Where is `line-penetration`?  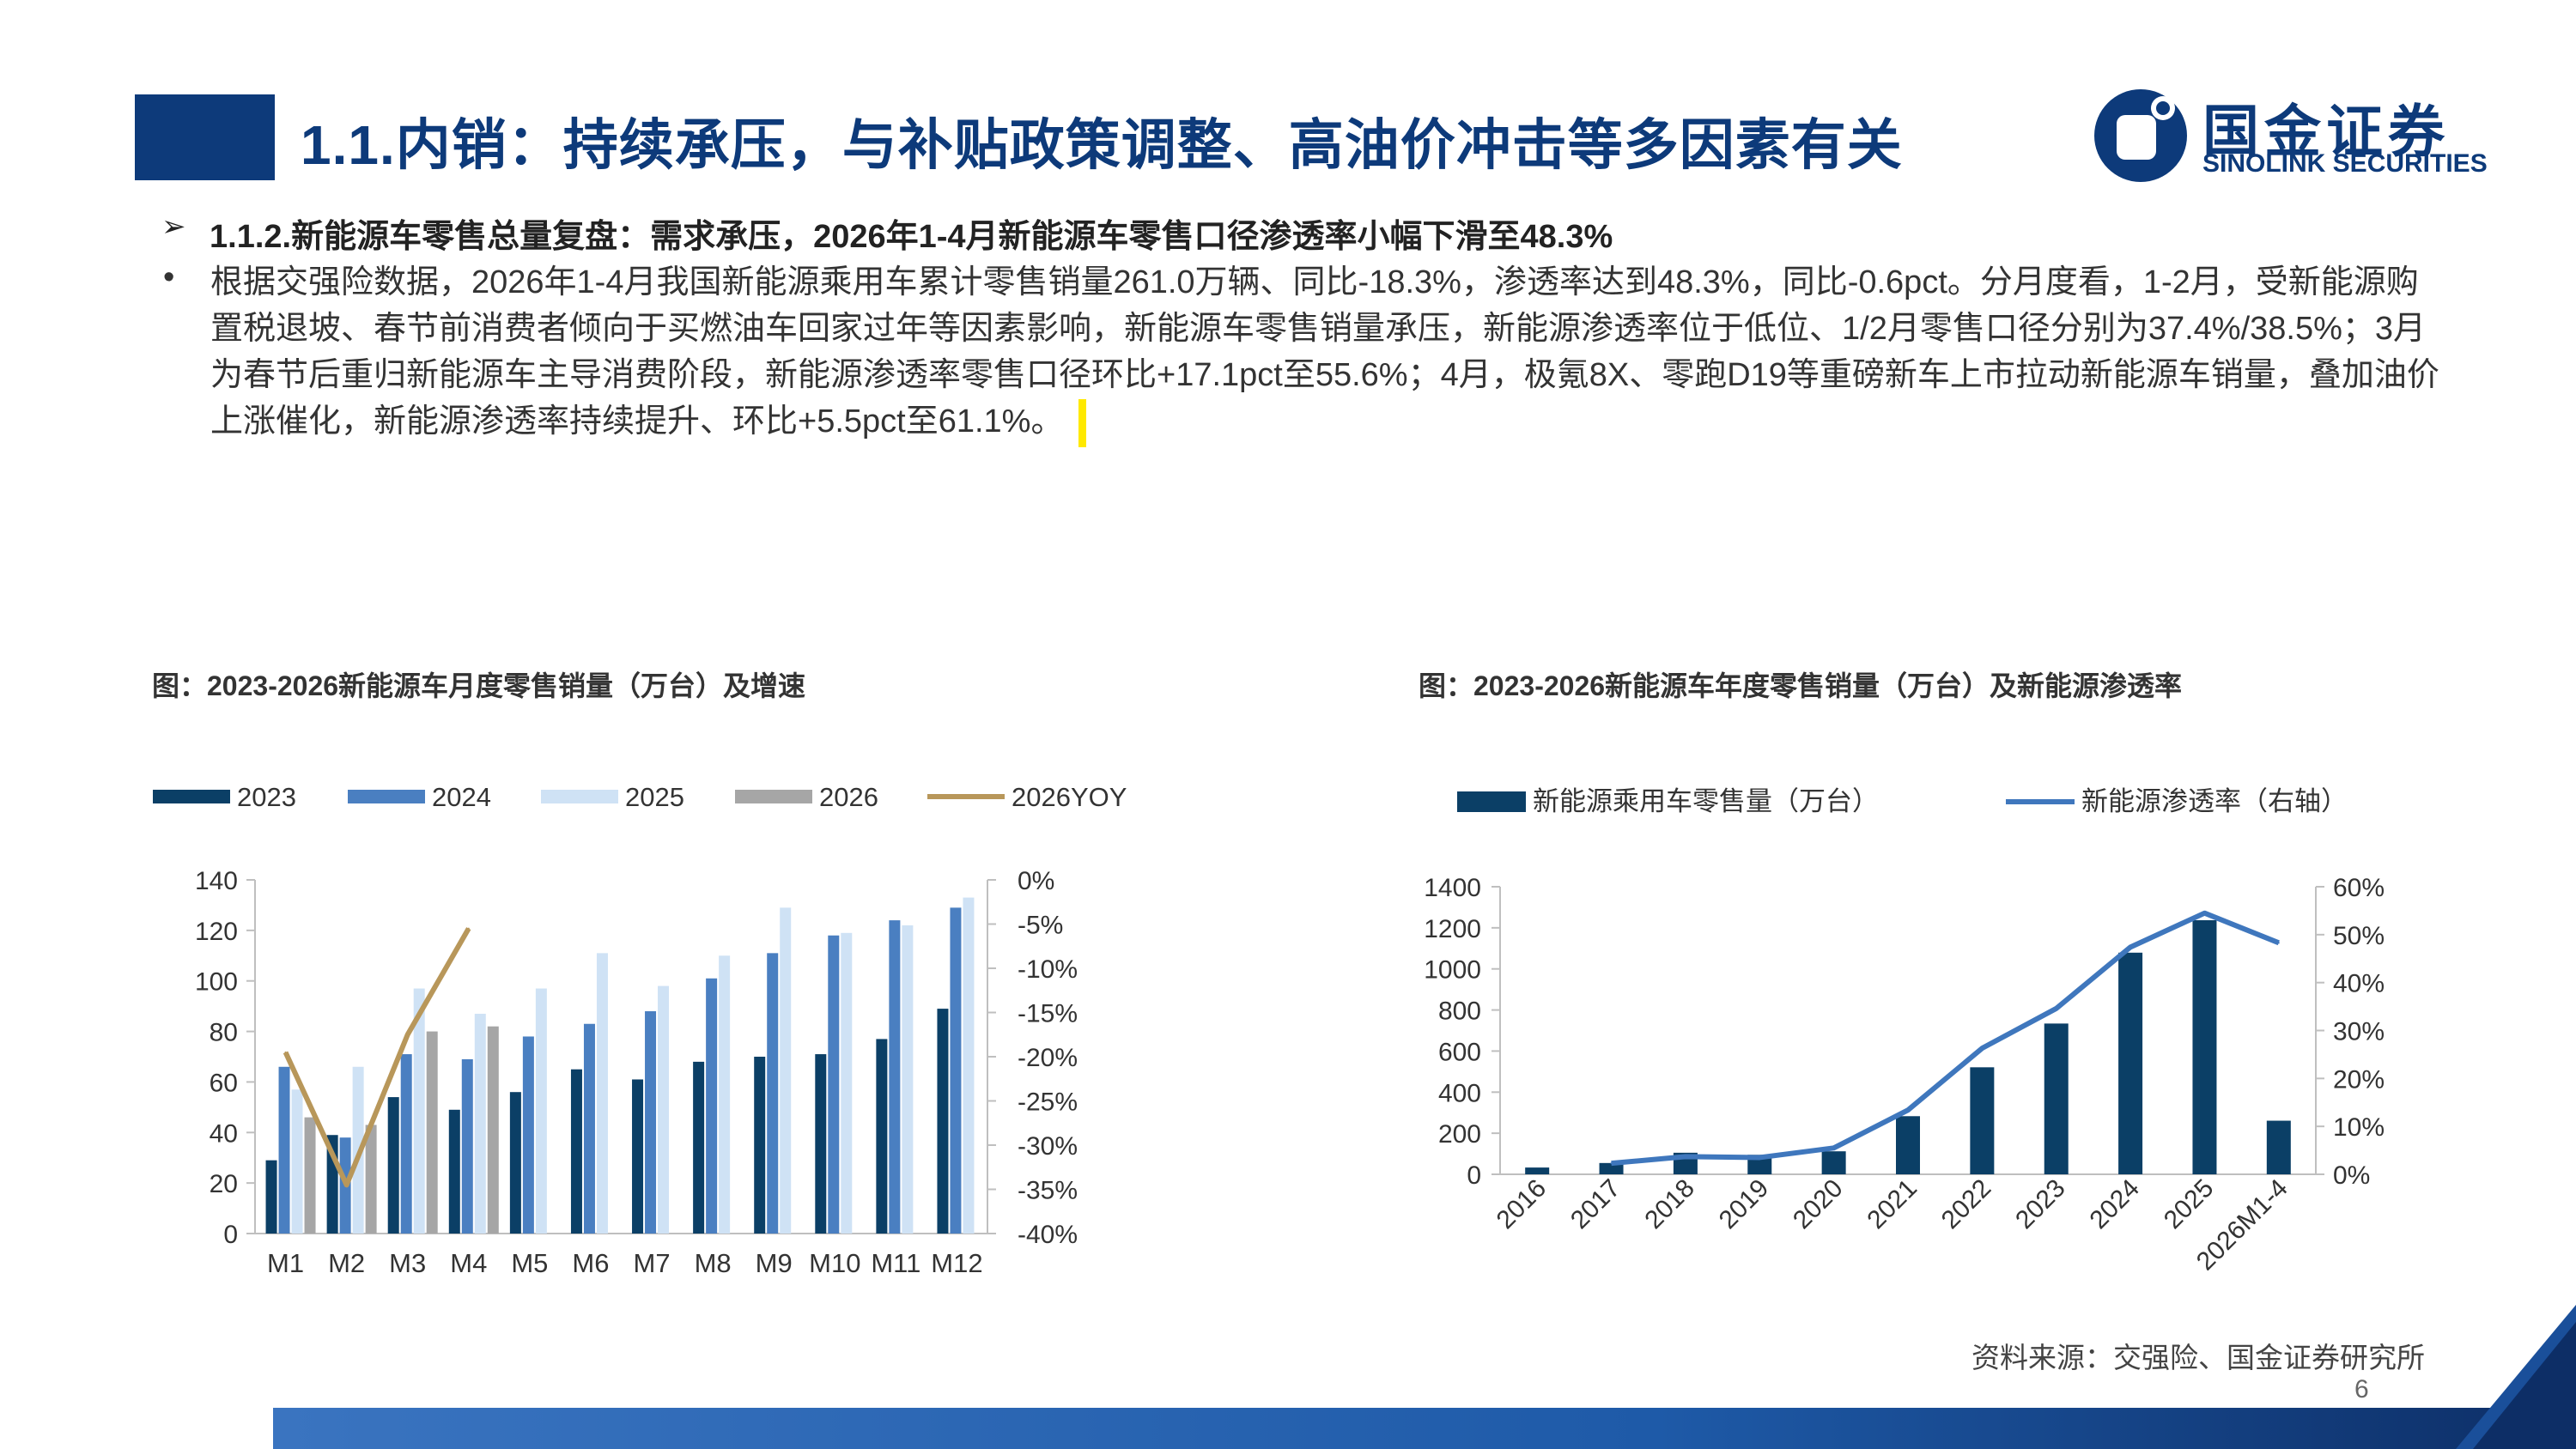 line-penetration is located at coordinates (1945, 1038).